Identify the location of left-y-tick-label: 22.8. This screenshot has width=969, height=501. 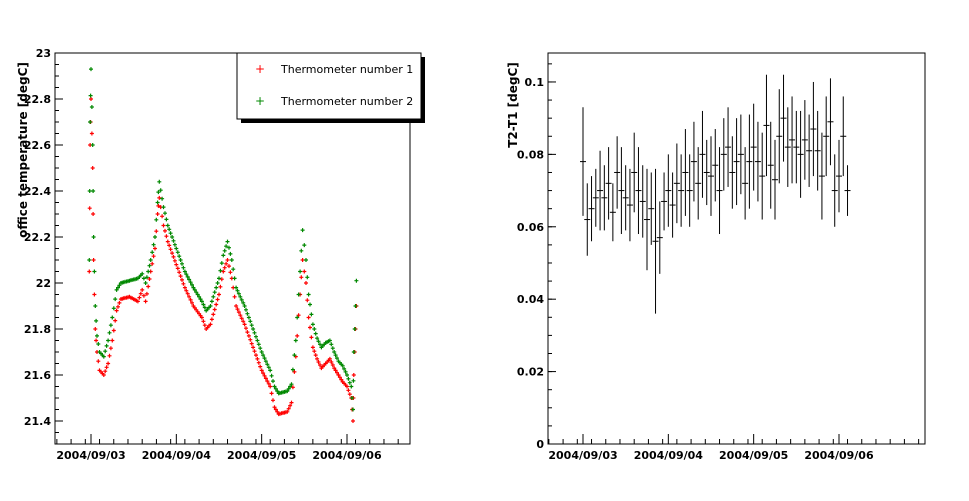
(37, 99).